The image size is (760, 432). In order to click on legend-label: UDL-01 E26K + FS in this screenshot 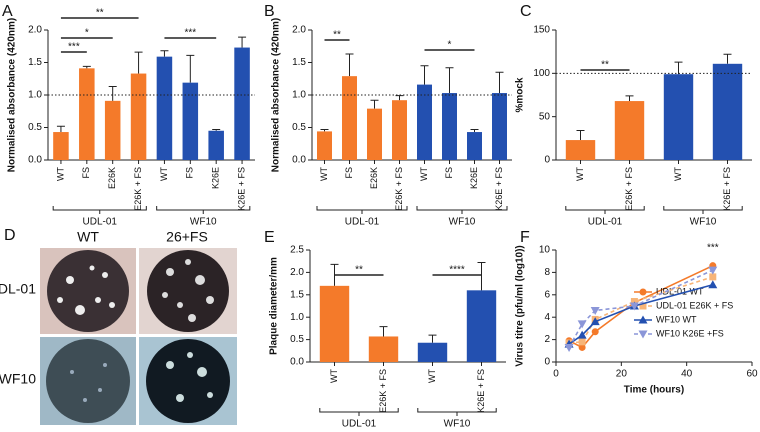, I will do `click(694, 305)`.